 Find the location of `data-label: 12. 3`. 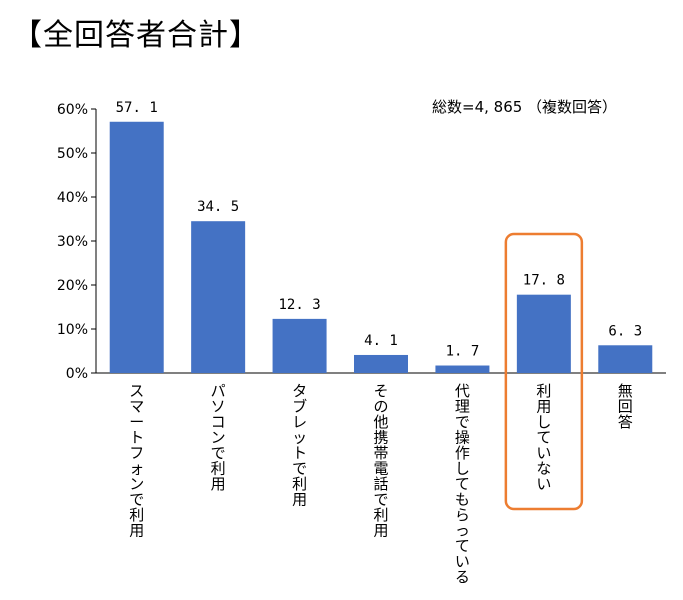

data-label: 12. 3 is located at coordinates (299, 305).